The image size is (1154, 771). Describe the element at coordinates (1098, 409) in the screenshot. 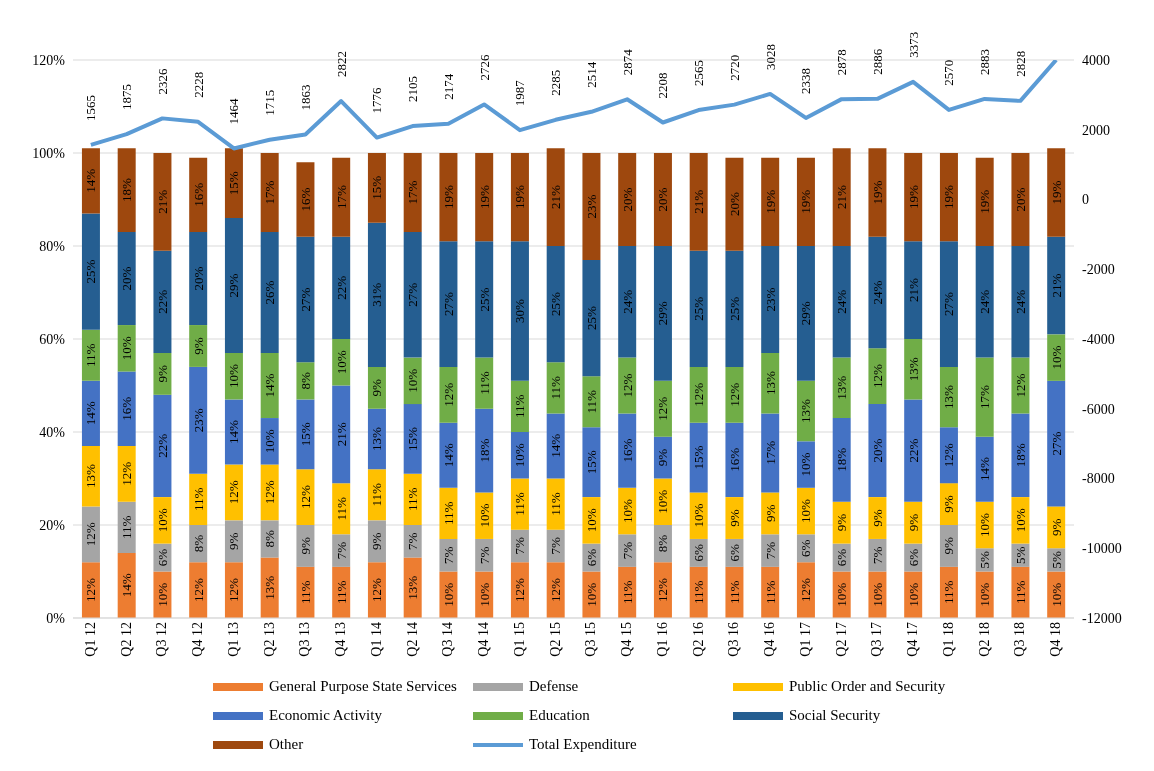

I see `y2-tick-label: -6000` at that location.